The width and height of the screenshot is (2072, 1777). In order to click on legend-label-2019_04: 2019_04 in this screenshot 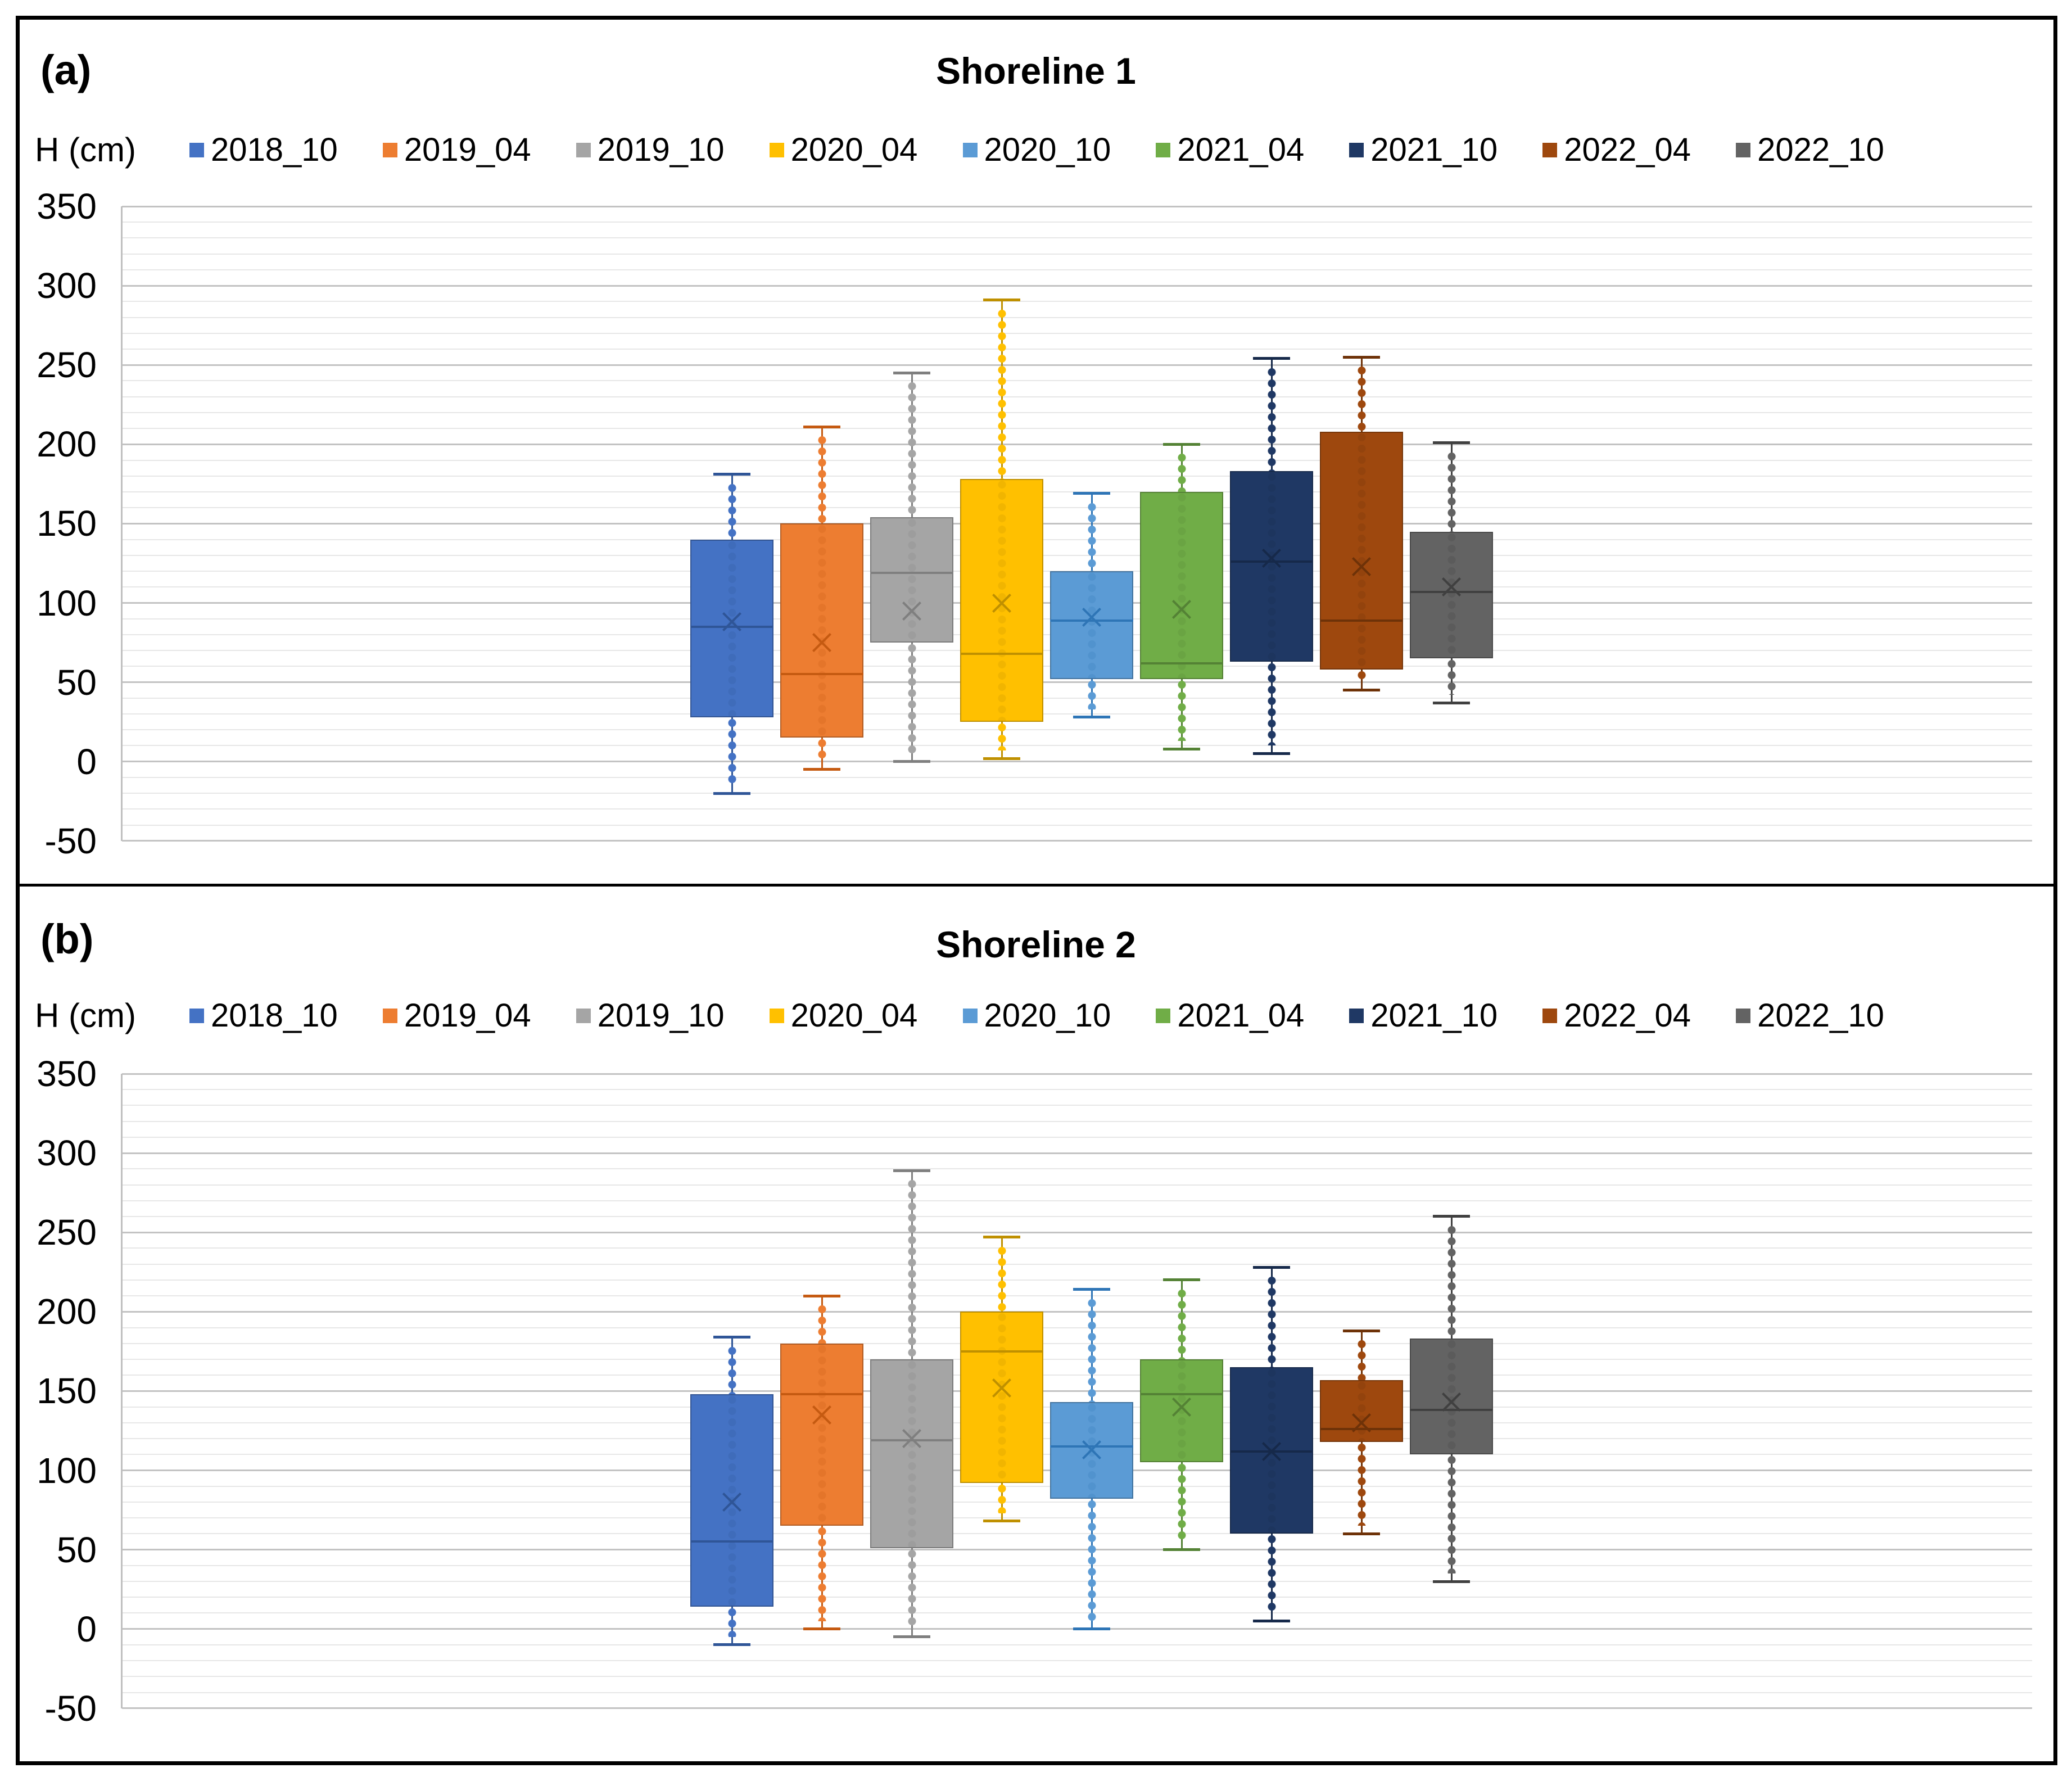, I will do `click(467, 1015)`.